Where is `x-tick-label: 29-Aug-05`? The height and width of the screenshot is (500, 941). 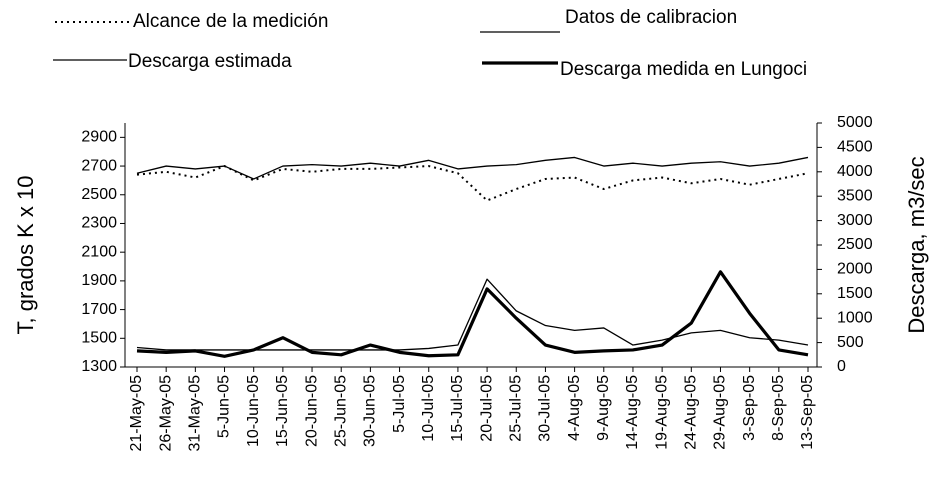 x-tick-label: 29-Aug-05 is located at coordinates (720, 412).